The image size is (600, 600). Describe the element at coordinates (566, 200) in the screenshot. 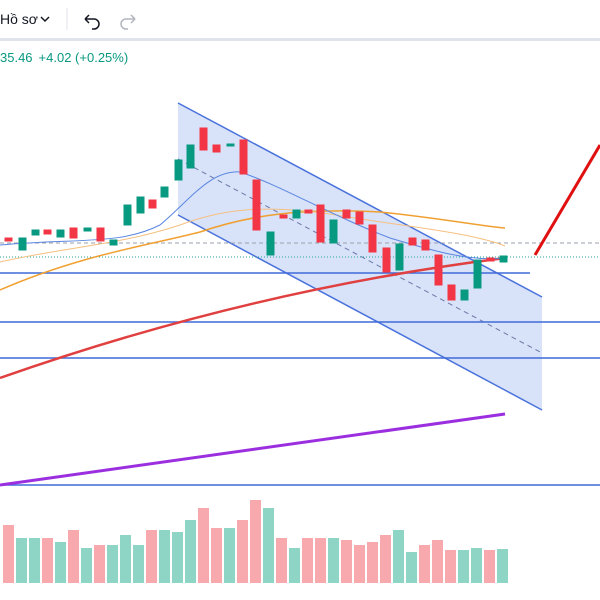

I see `trend-arrow` at that location.